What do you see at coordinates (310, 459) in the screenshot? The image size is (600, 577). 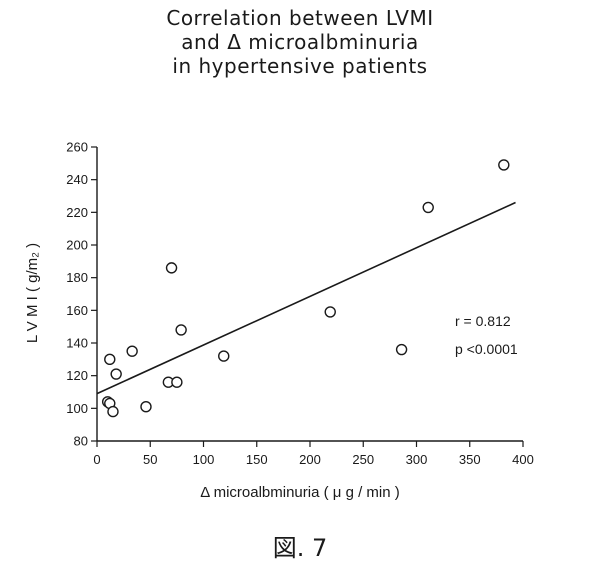 I see `x-tick-label: 200` at bounding box center [310, 459].